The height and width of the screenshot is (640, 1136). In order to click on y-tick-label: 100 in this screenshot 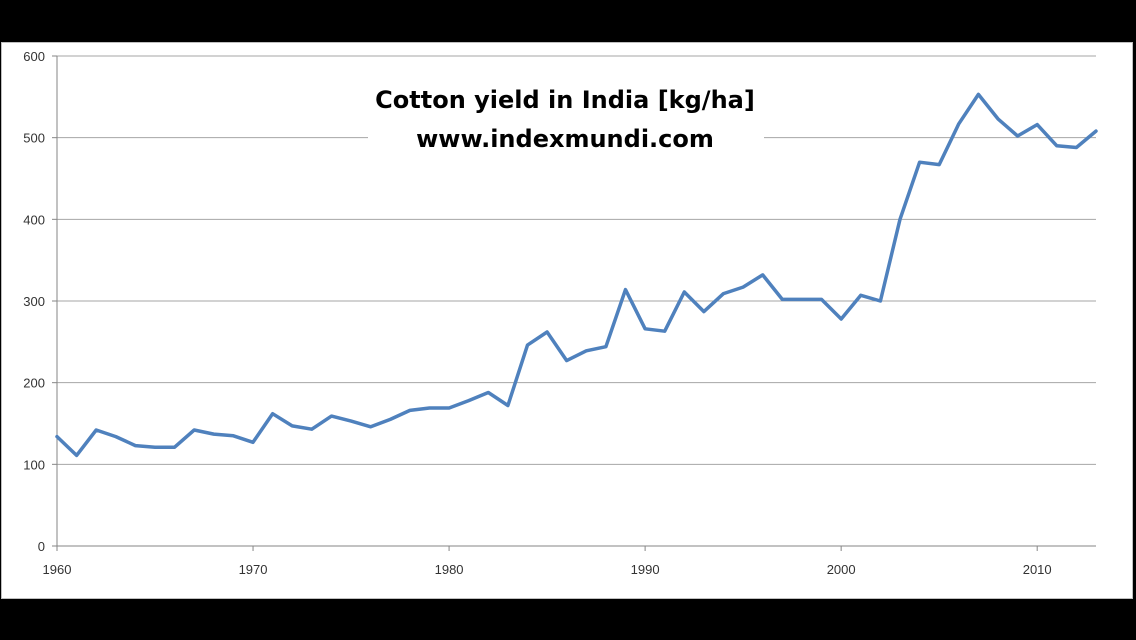, I will do `click(34, 464)`.